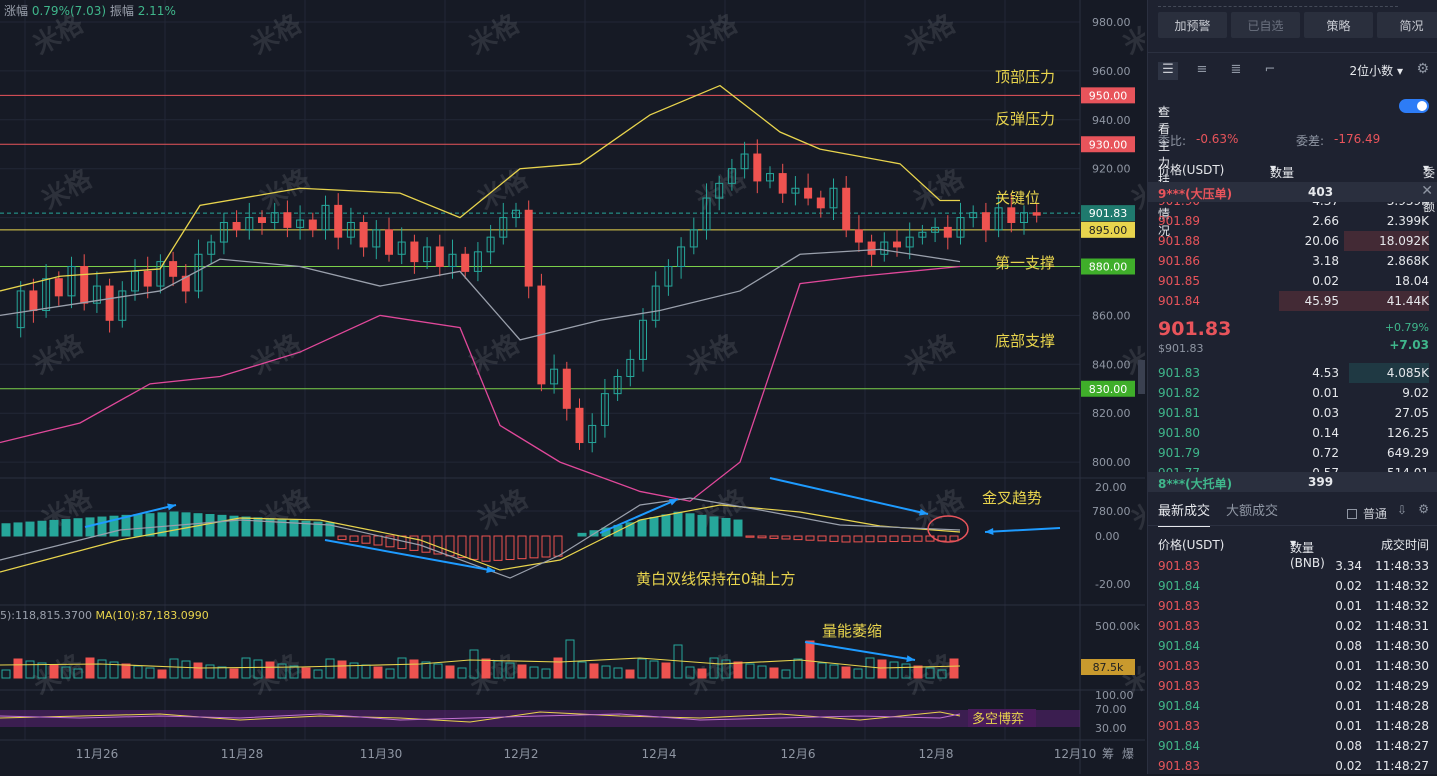 The width and height of the screenshot is (1437, 776). What do you see at coordinates (1168, 71) in the screenshot?
I see `book-both-icon: ☰` at bounding box center [1168, 71].